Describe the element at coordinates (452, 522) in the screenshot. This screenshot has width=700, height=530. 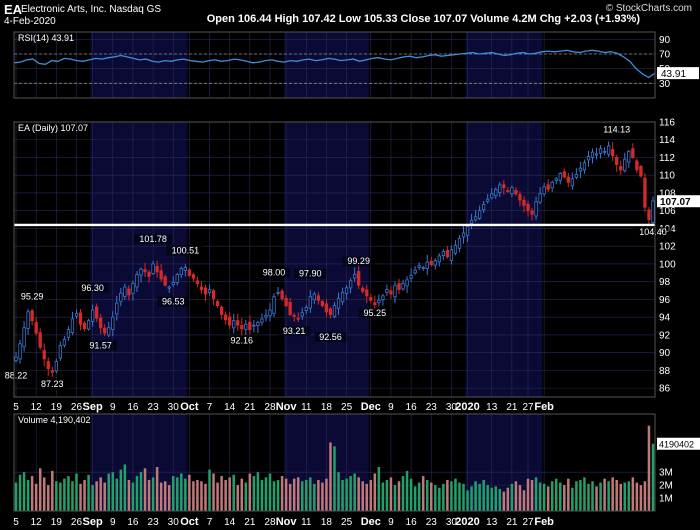
I see `x-axis-label: 30` at that location.